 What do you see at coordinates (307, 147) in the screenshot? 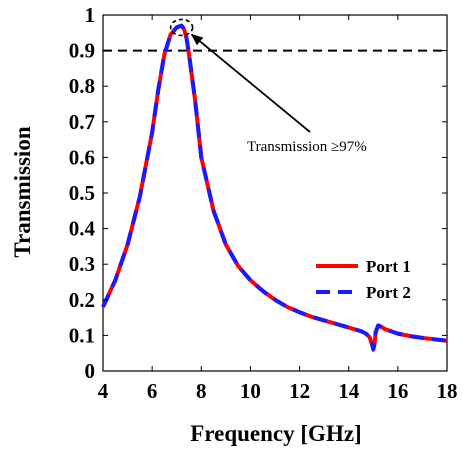
I see `annotation-text: Transmission ≥97%` at bounding box center [307, 147].